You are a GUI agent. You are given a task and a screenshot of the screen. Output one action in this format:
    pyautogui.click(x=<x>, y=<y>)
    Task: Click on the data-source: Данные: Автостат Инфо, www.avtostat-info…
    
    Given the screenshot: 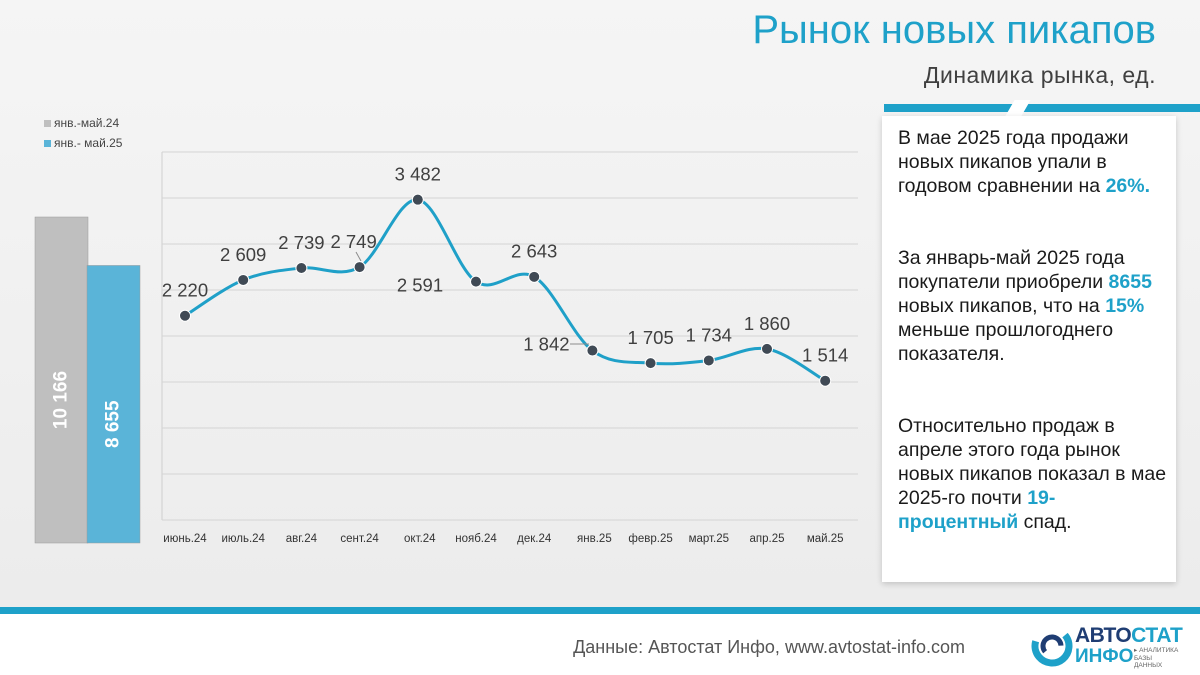 What is the action you would take?
    pyautogui.click(x=769, y=647)
    